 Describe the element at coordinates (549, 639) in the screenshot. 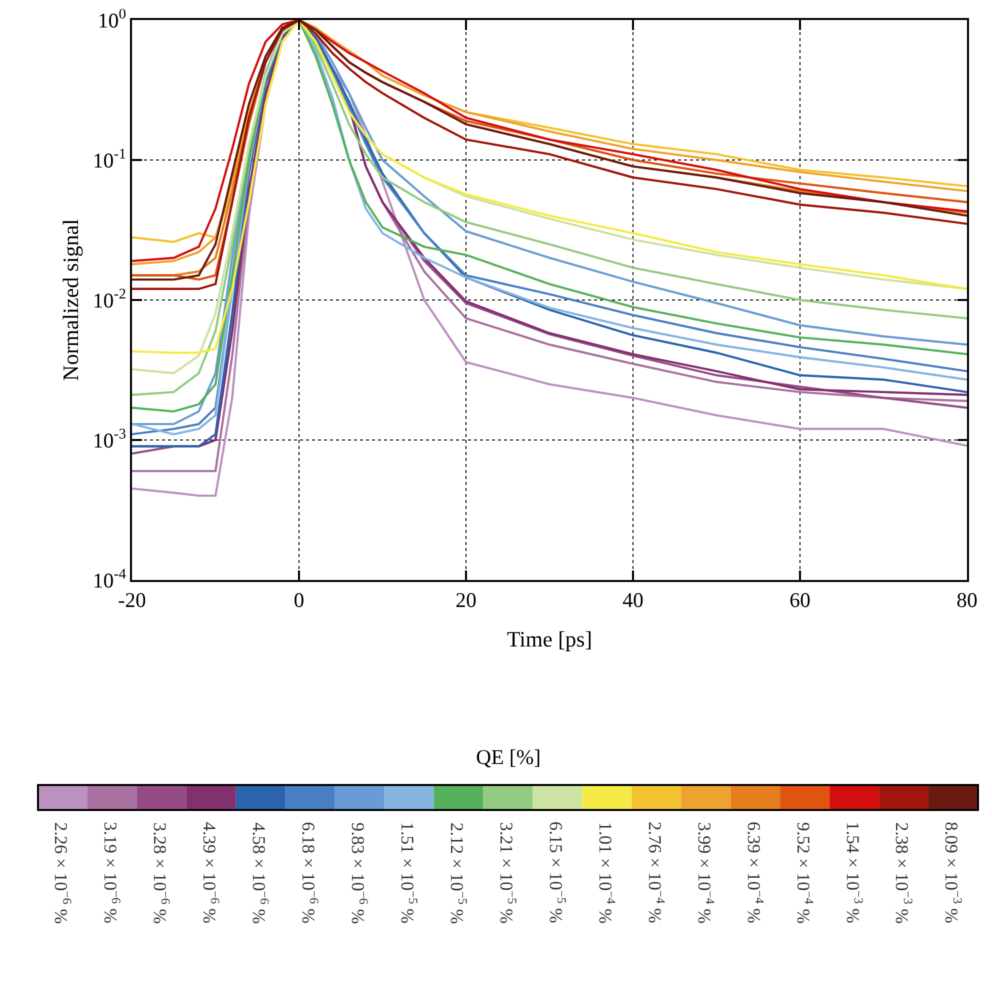

I see `x-axis-title: Time [ps]` at that location.